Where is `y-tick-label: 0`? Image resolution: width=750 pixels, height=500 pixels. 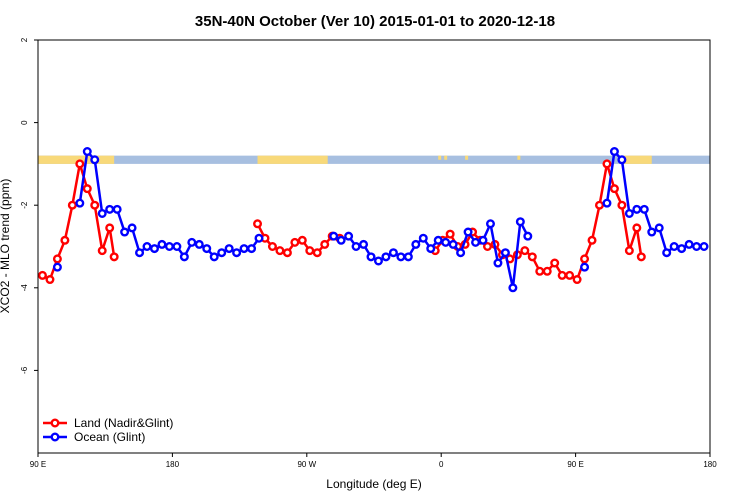
y-tick-label: 0 is located at coordinates (24, 122).